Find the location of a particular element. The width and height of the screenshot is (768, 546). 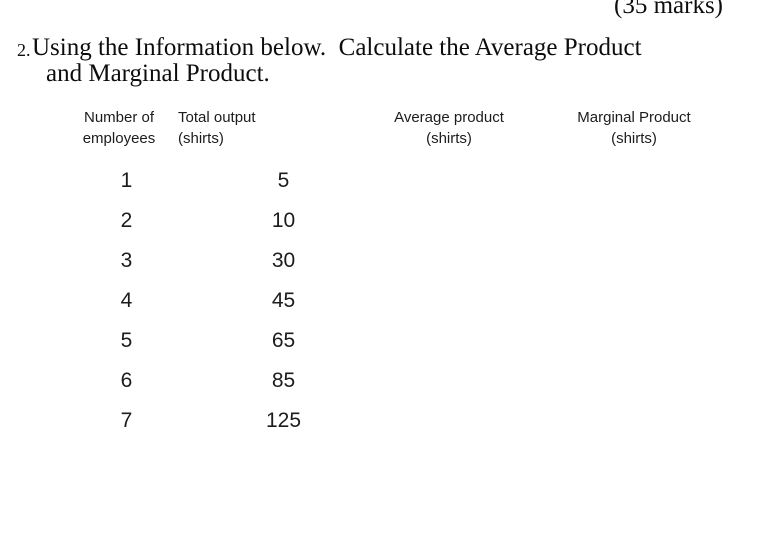

employees-cell: 7 is located at coordinates (126, 420).